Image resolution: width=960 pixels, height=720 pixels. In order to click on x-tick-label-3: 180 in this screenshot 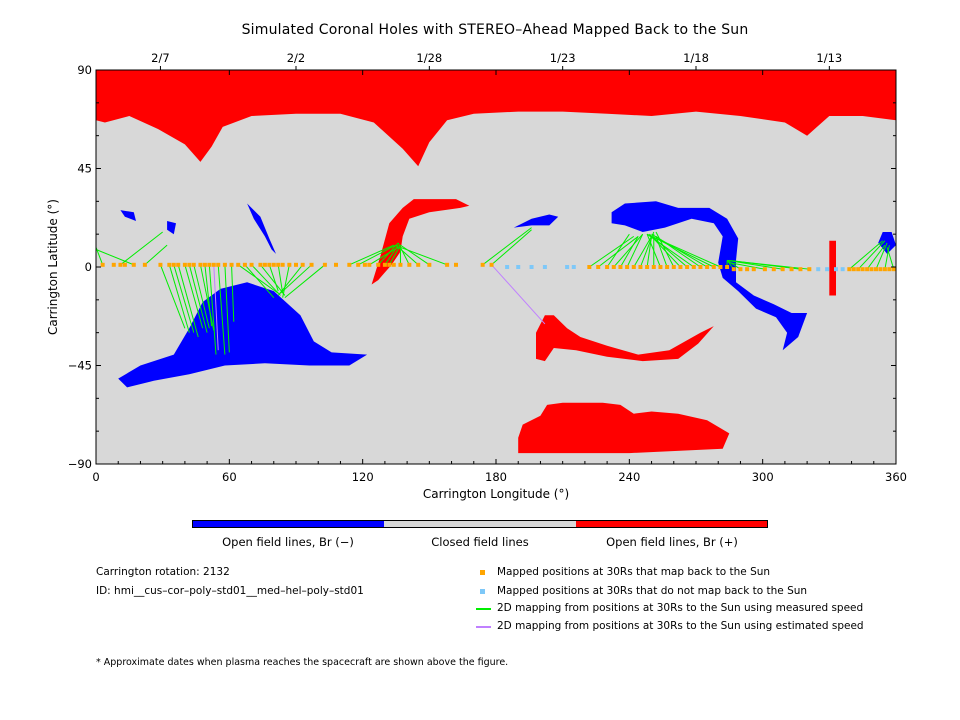, I will do `click(496, 477)`.